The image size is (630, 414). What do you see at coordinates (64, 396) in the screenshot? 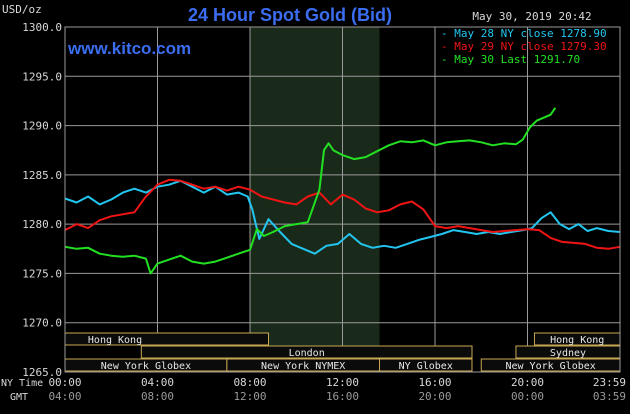
I see `x-tick-label-gmt: 04:00` at bounding box center [64, 396].